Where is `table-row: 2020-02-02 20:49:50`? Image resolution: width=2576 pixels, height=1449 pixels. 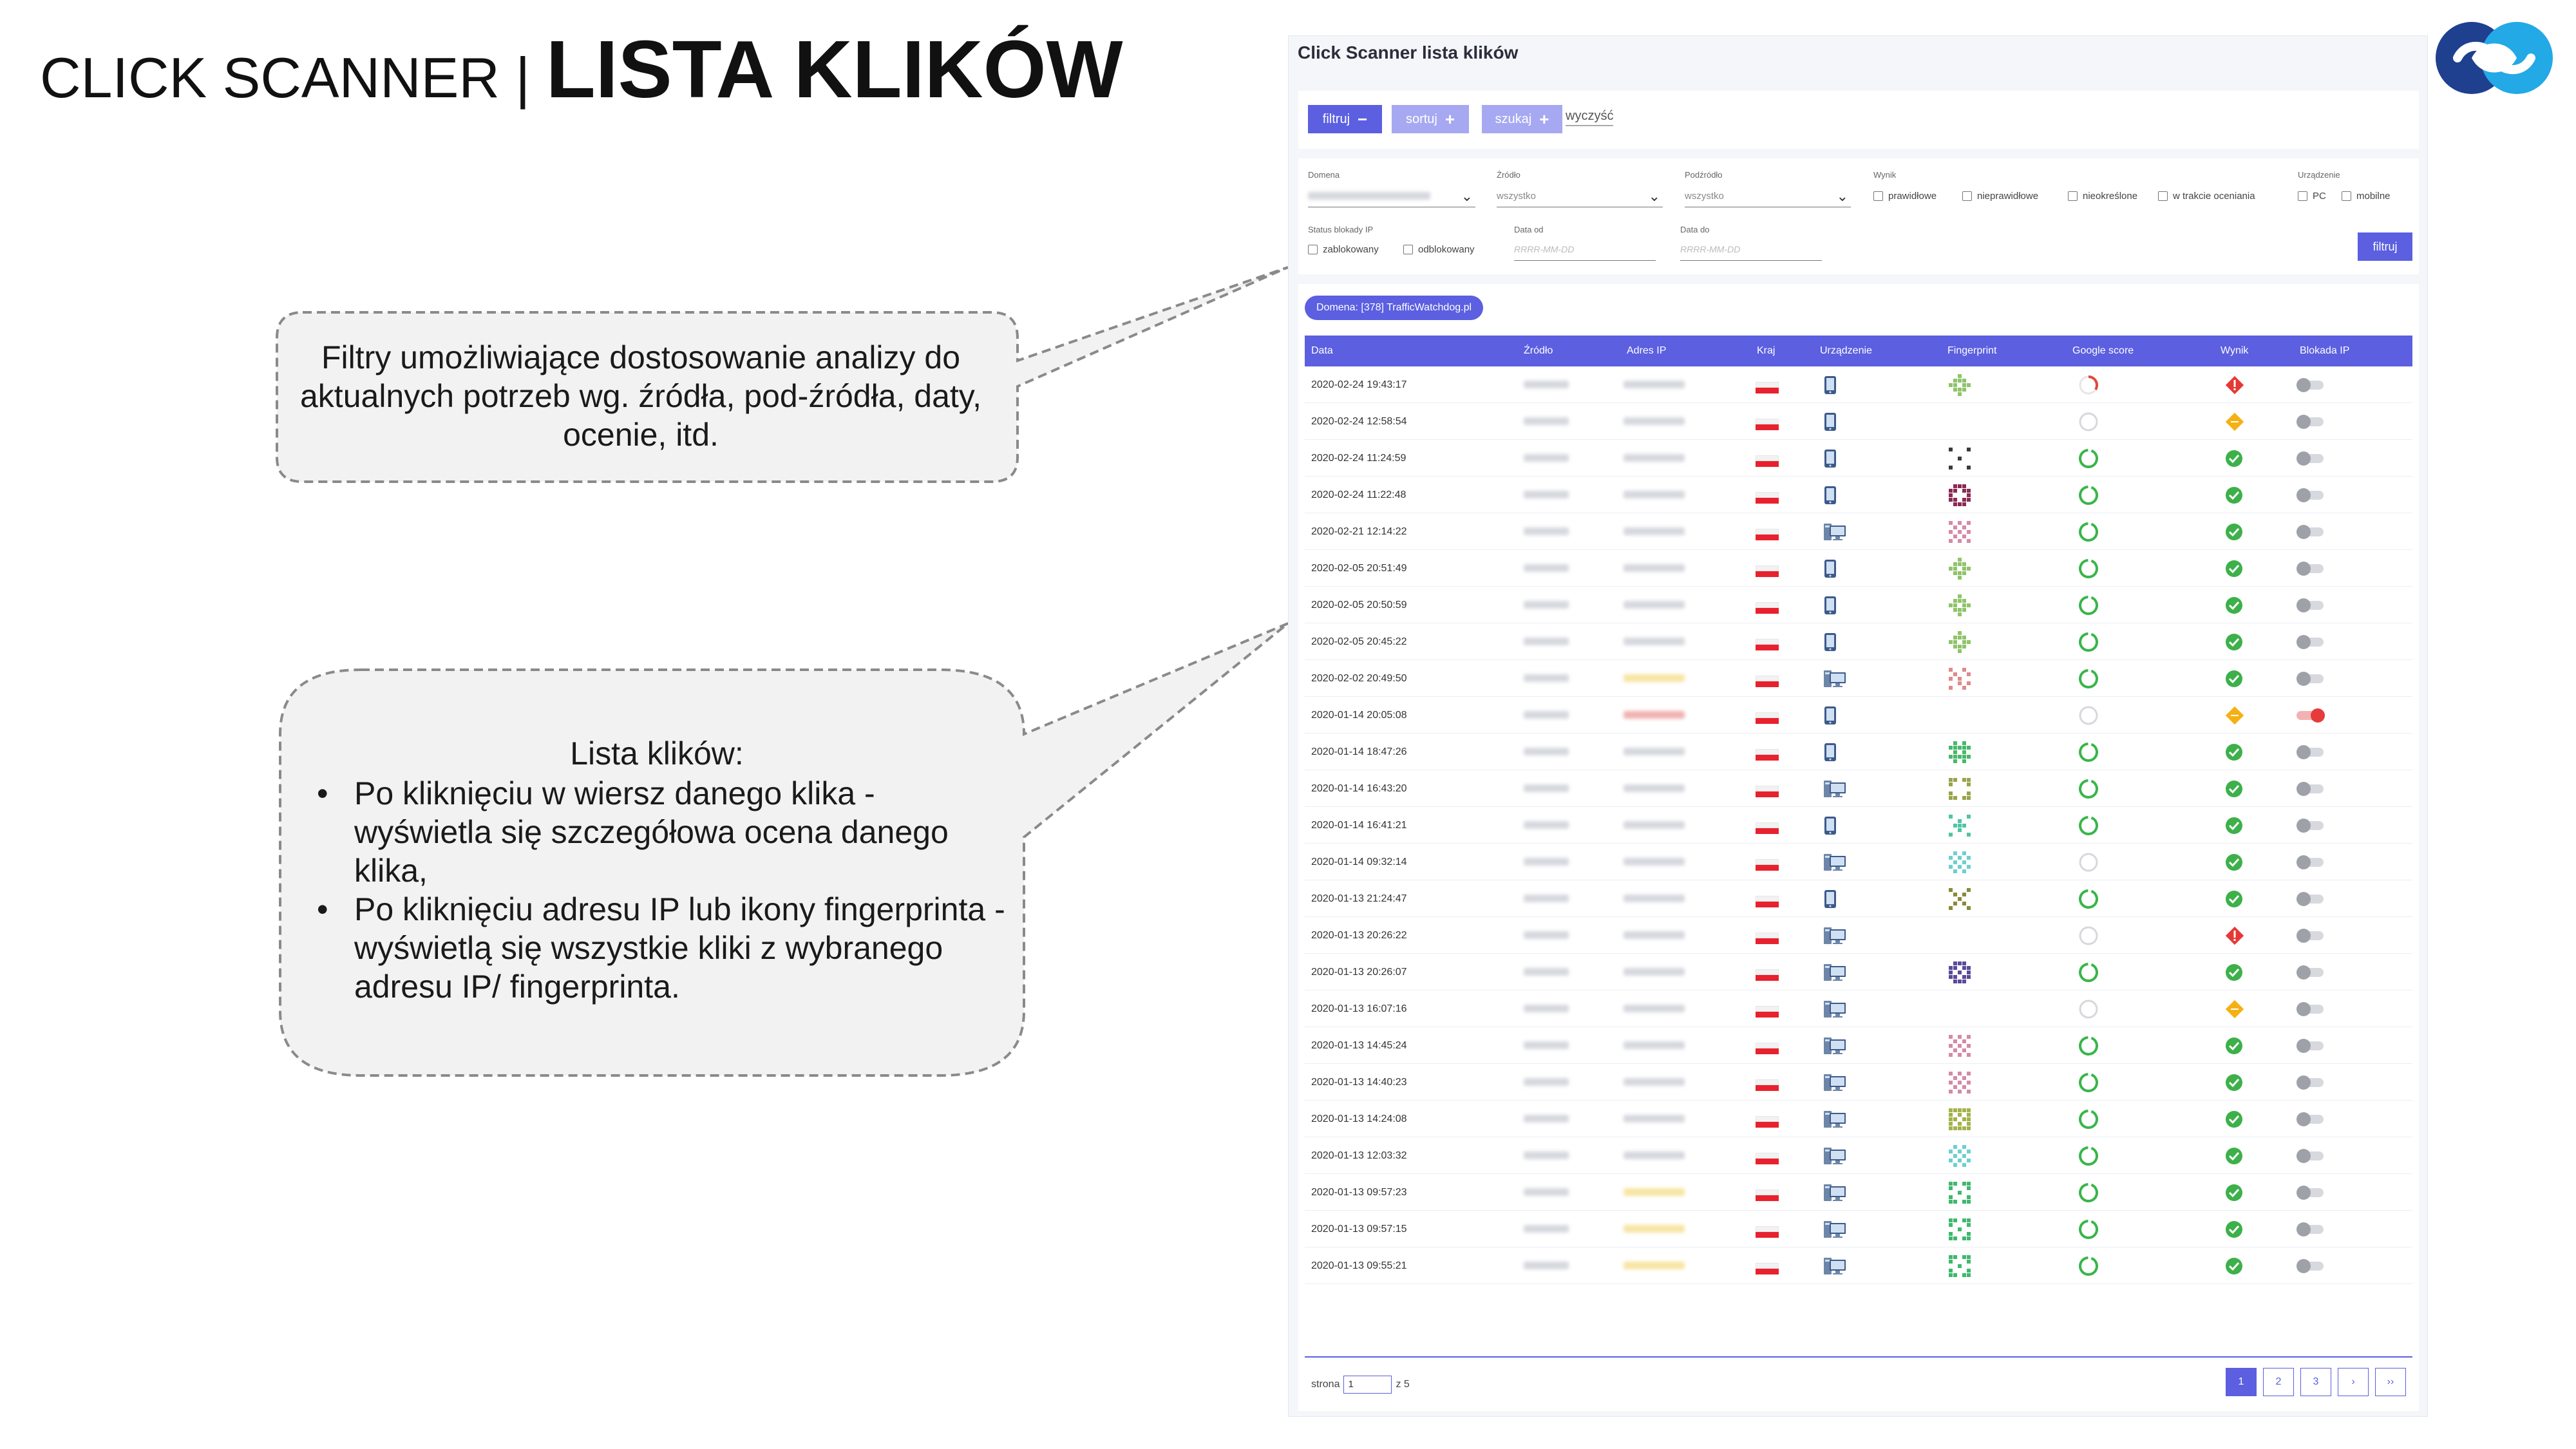
table-row: 2020-02-02 20:49:50 is located at coordinates (1859, 679).